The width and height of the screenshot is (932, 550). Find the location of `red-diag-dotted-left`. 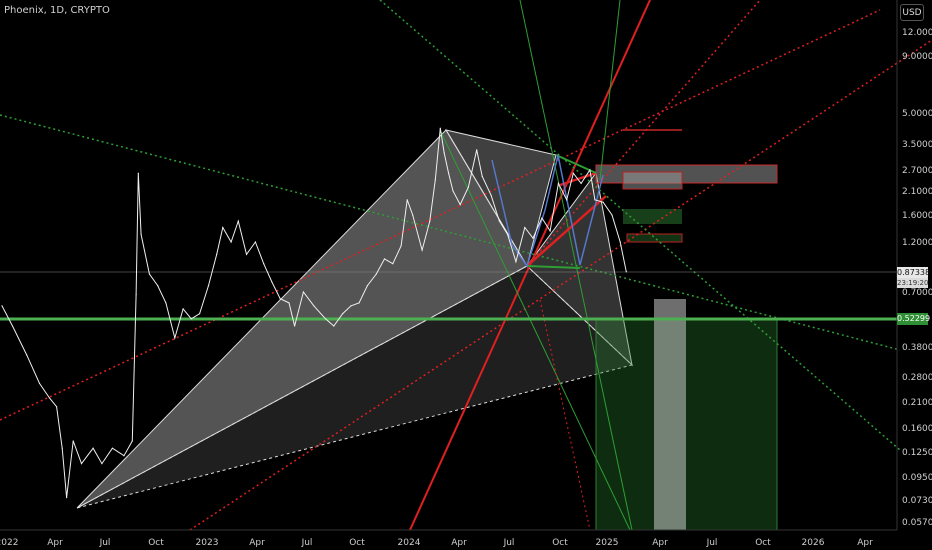

red-diag-dotted-left is located at coordinates (565, 415).